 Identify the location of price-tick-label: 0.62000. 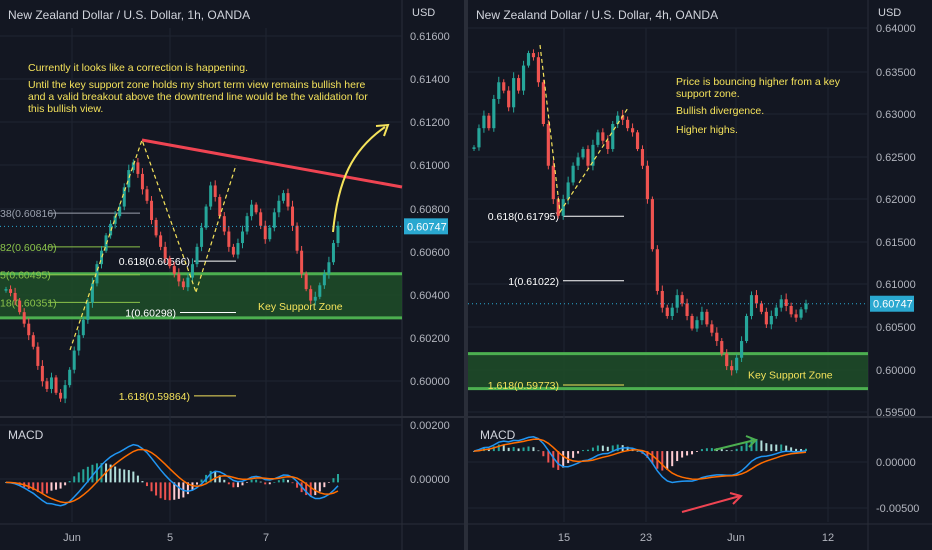
(896, 200).